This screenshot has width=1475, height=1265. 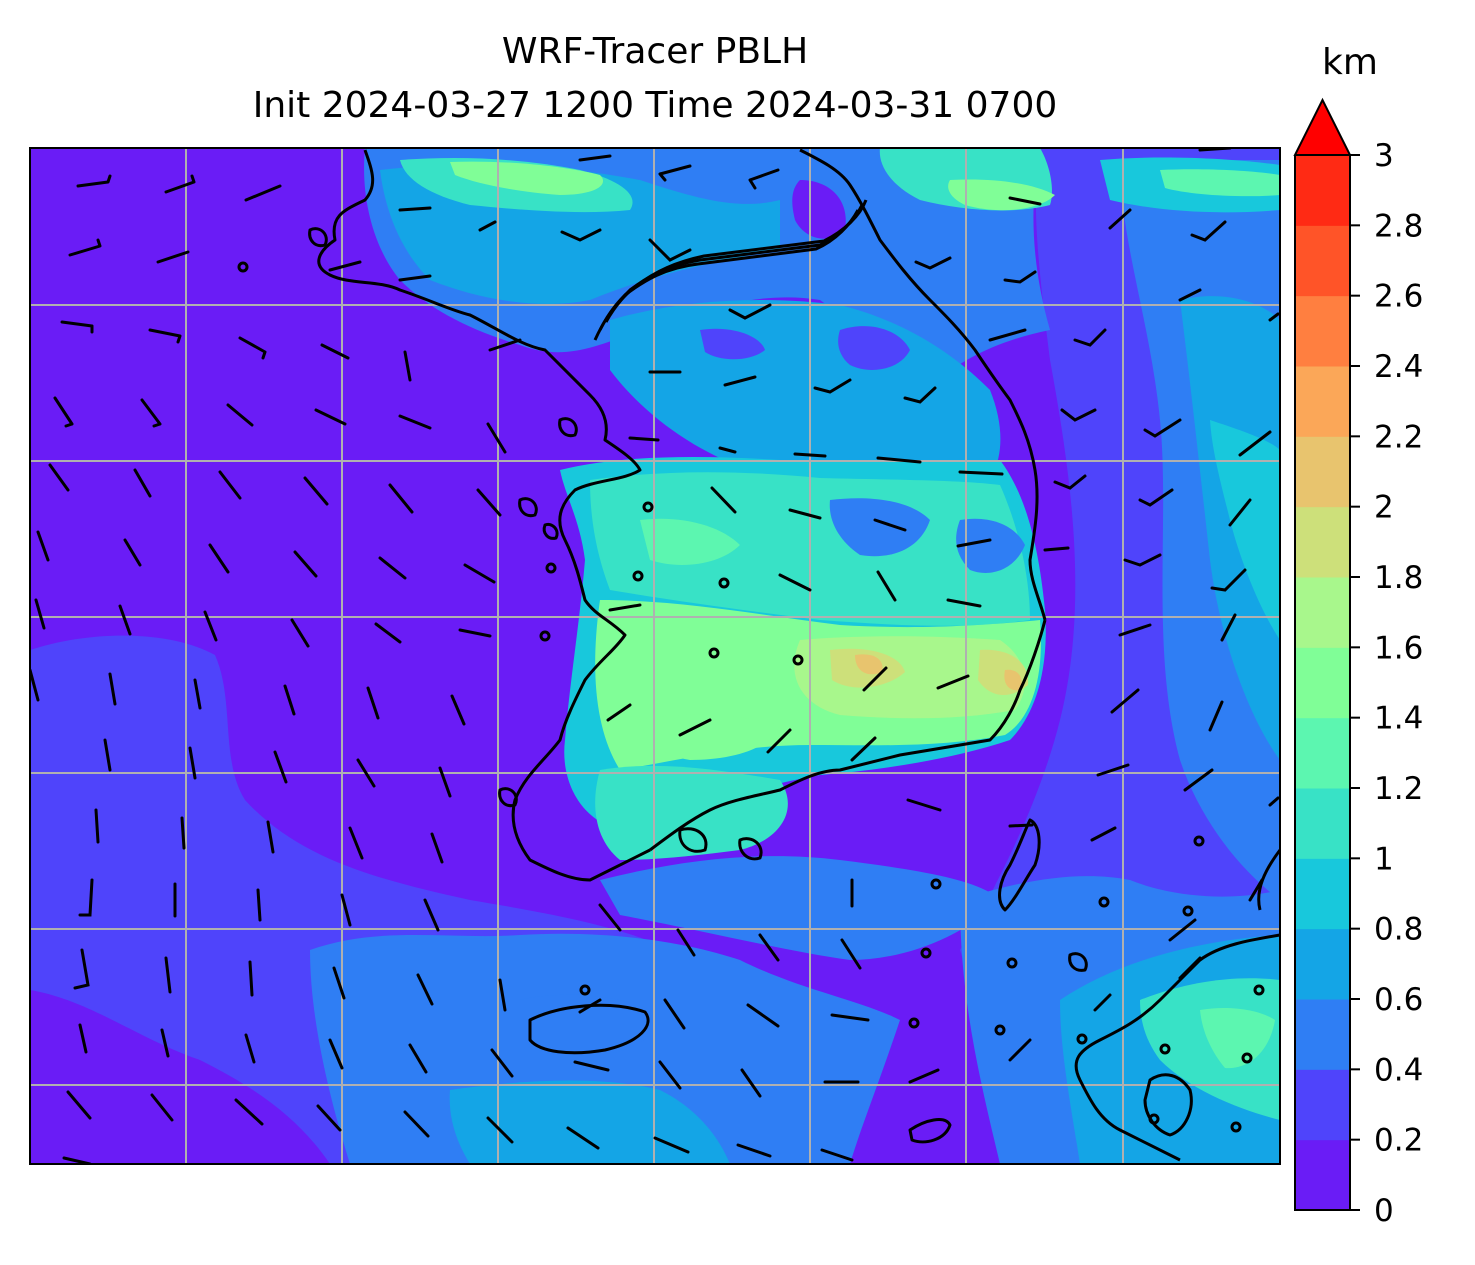 What do you see at coordinates (1398, 297) in the screenshot?
I see `colorbar-tick-label: 2.6` at bounding box center [1398, 297].